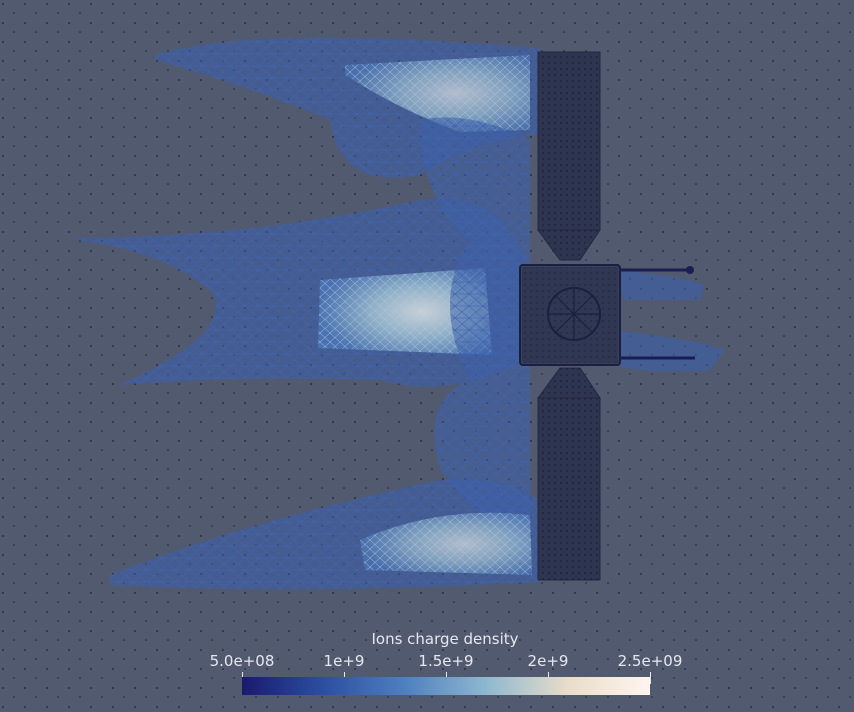  I want to click on upper-solar-panel, so click(569, 141).